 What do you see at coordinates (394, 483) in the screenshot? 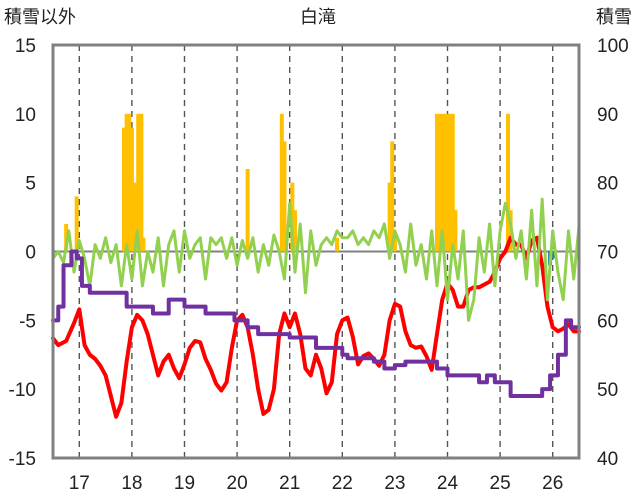
I see `x-tick-label: 23` at bounding box center [394, 483].